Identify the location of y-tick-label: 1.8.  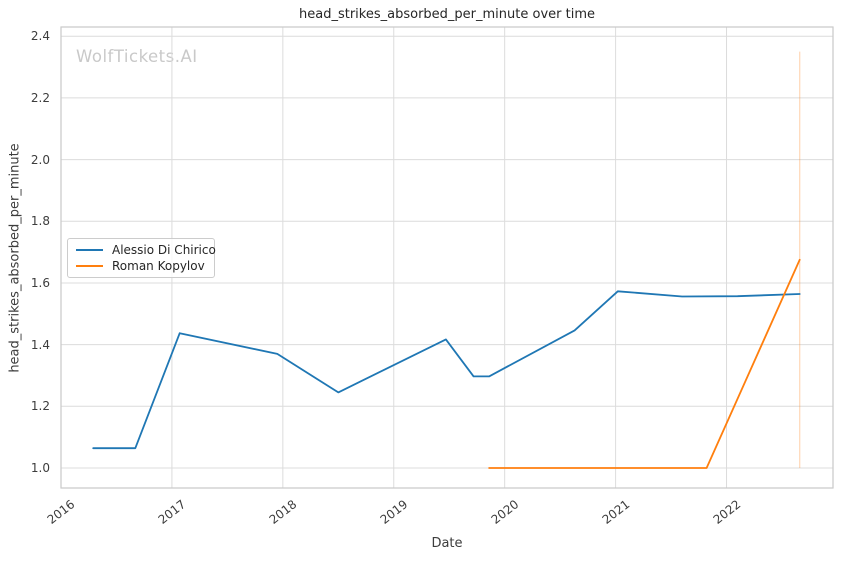
(40, 221).